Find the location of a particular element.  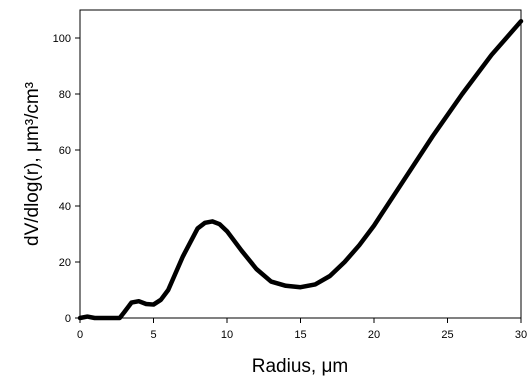

x-tick-label: 10 is located at coordinates (227, 335).